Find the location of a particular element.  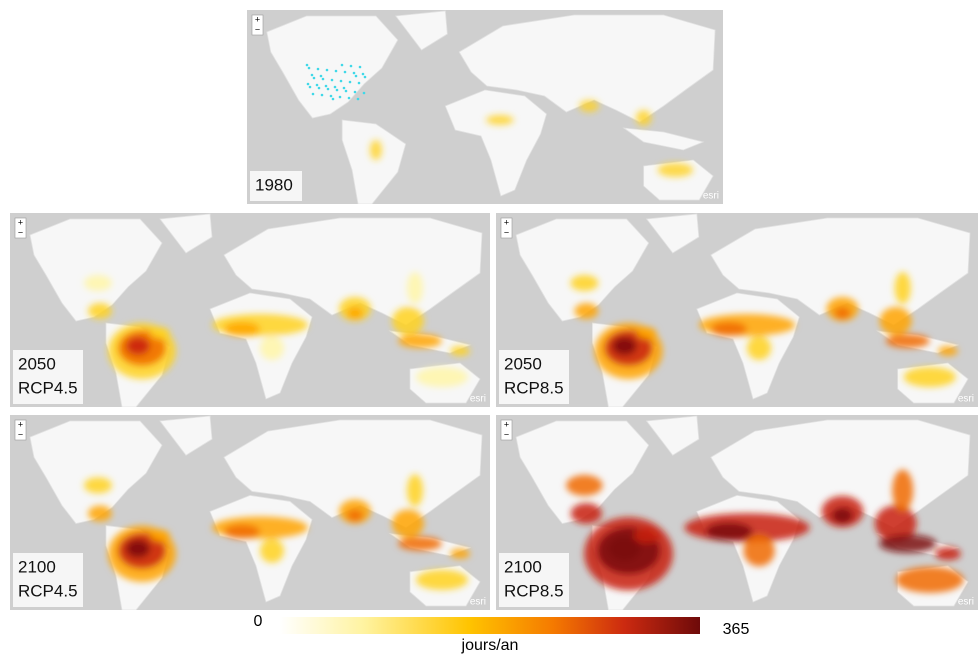

map-panel: +− esri 2050 RCP8.5 is located at coordinates (737, 310).